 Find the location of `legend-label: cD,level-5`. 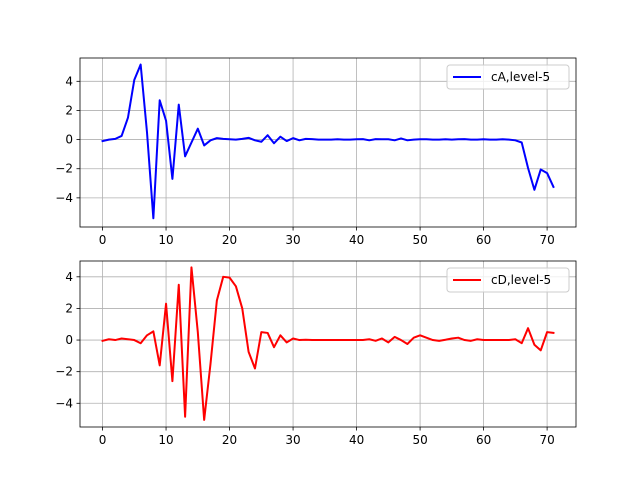

legend-label: cD,level-5 is located at coordinates (521, 280).